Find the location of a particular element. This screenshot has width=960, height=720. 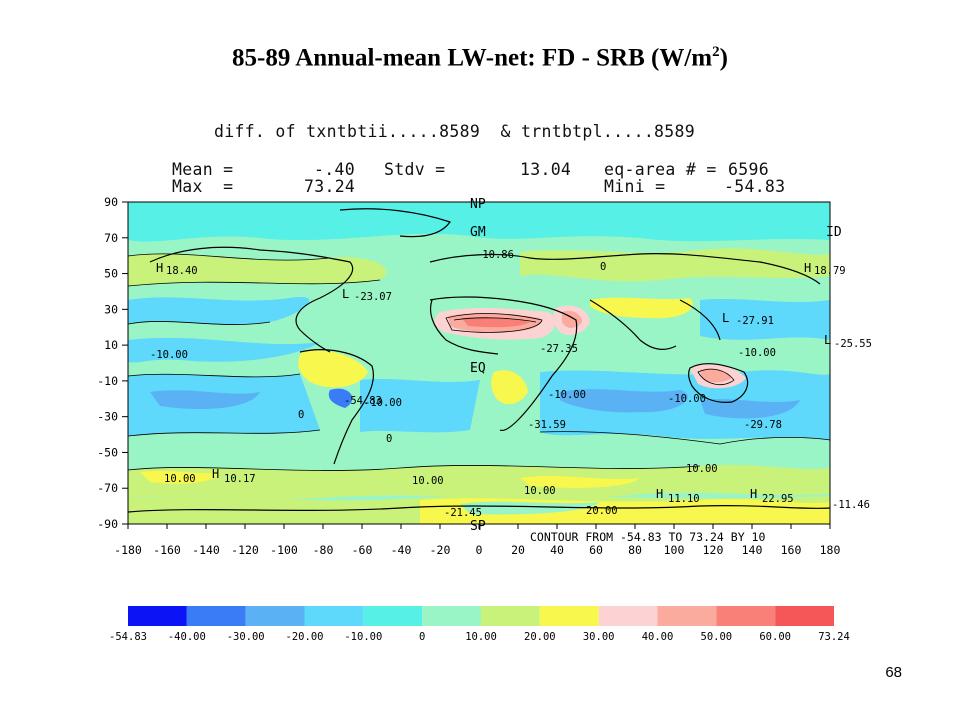

legend-label: 0 is located at coordinates (422, 637).